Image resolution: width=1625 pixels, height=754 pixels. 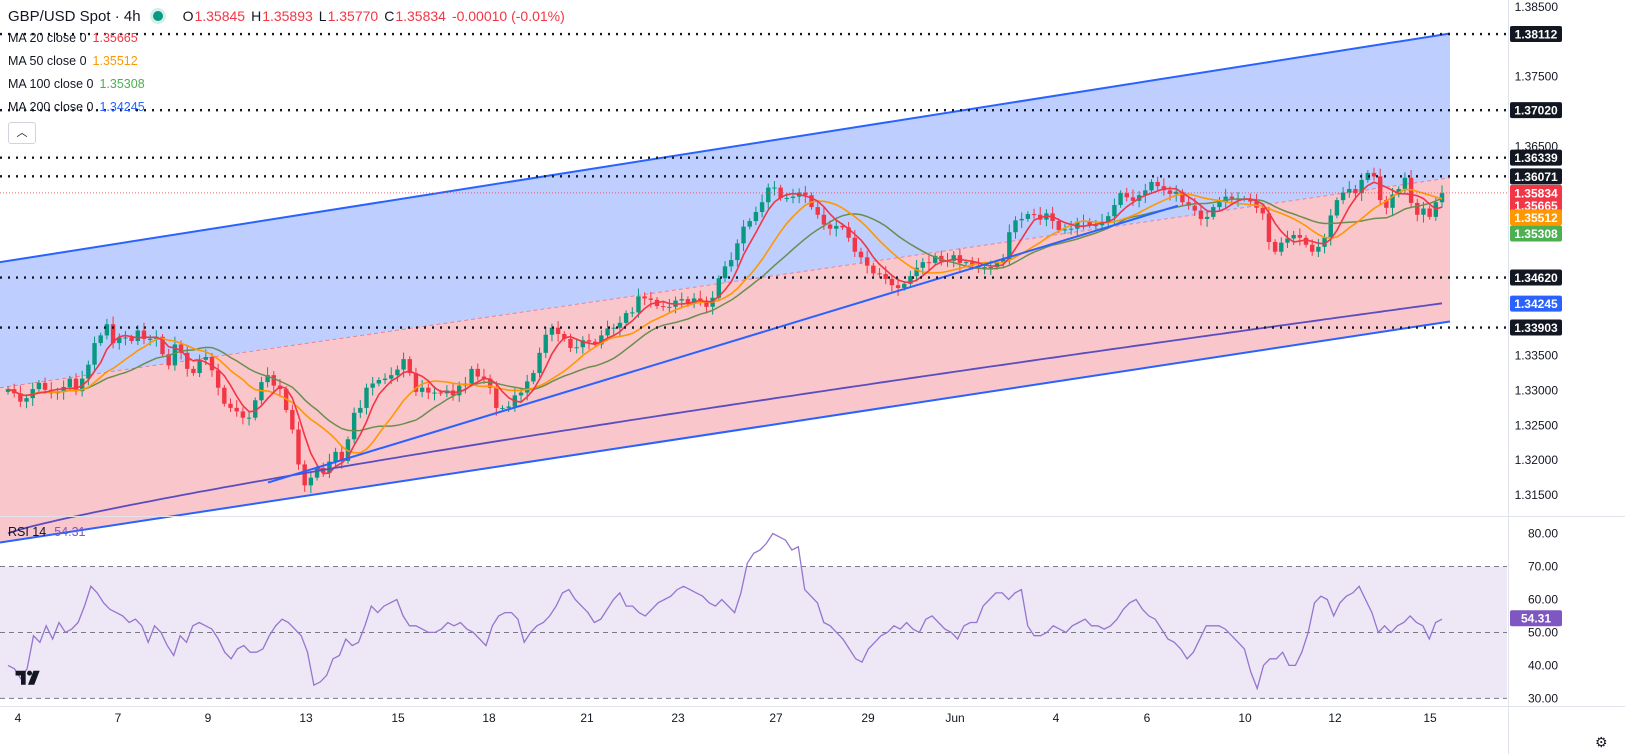 What do you see at coordinates (73, 61) in the screenshot?
I see `ma50-legend: MA 50 close 0 1.35512` at bounding box center [73, 61].